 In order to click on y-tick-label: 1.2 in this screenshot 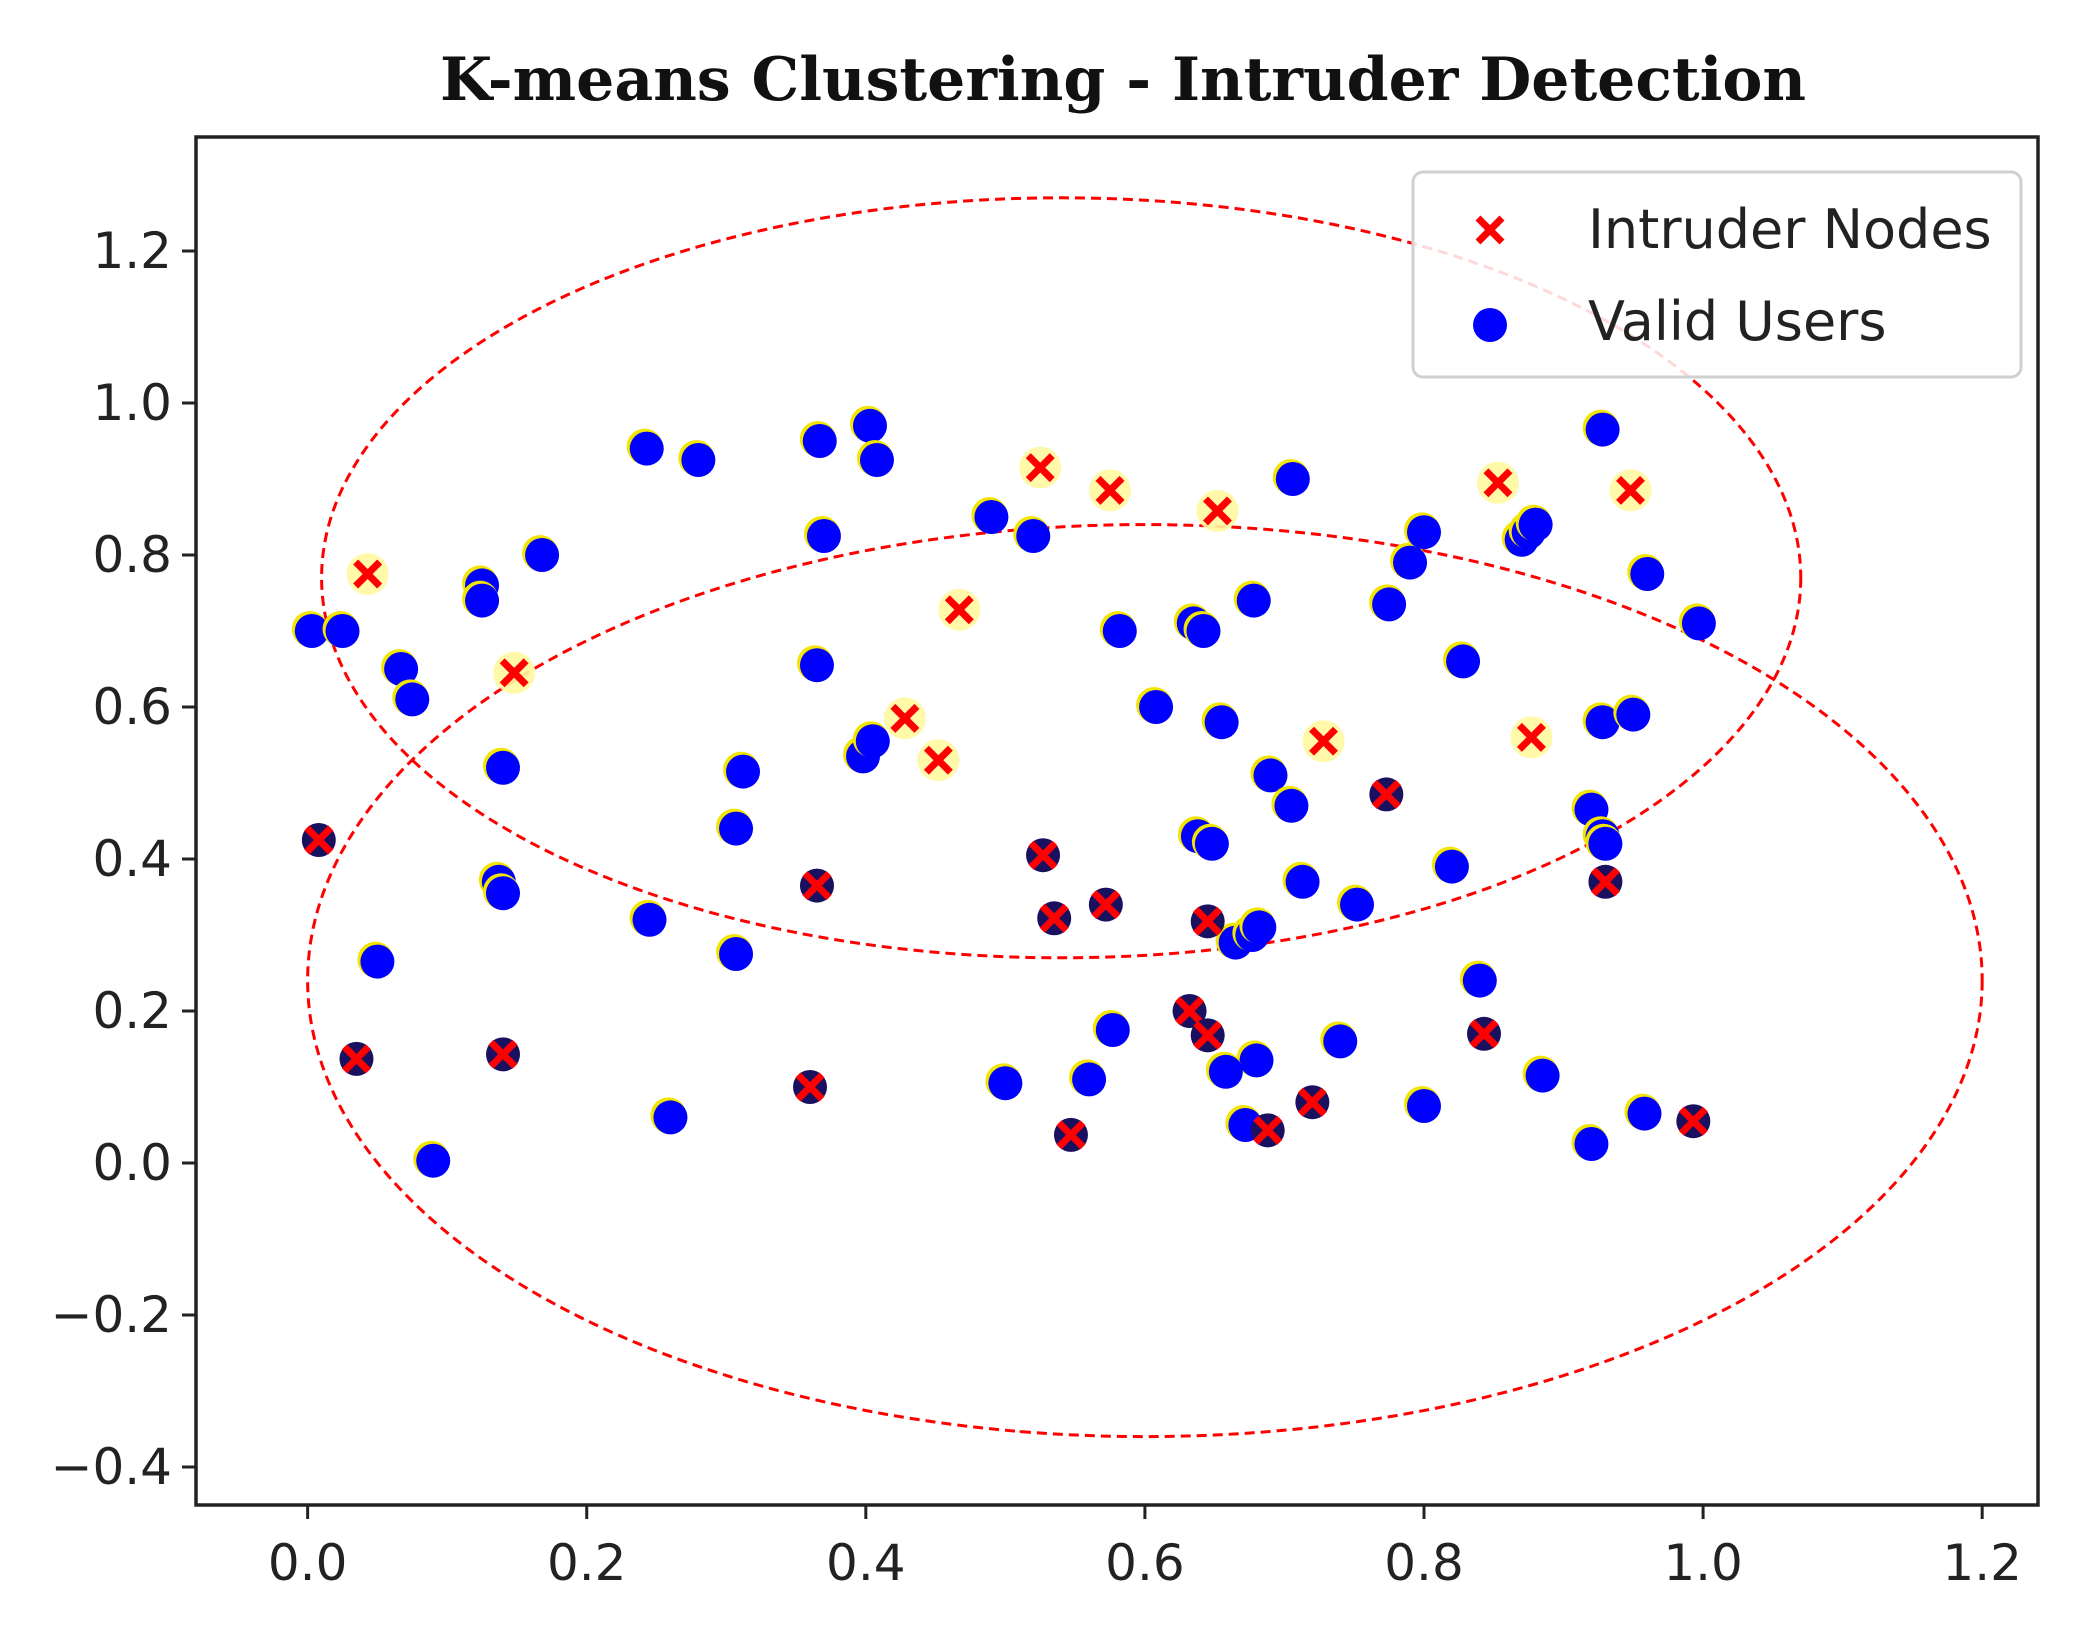, I will do `click(132, 251)`.